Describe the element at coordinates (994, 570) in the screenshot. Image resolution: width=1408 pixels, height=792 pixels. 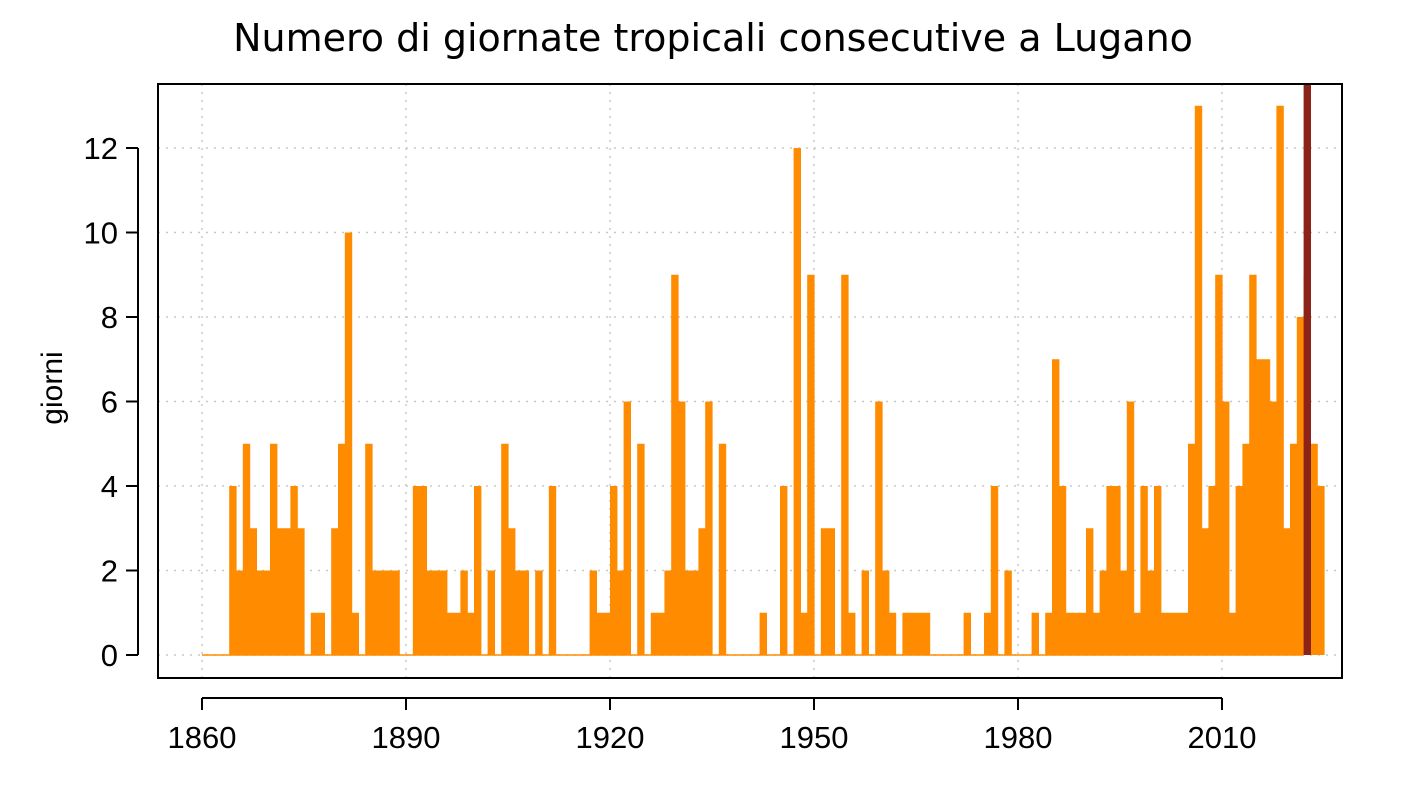
I see `bar-1976` at that location.